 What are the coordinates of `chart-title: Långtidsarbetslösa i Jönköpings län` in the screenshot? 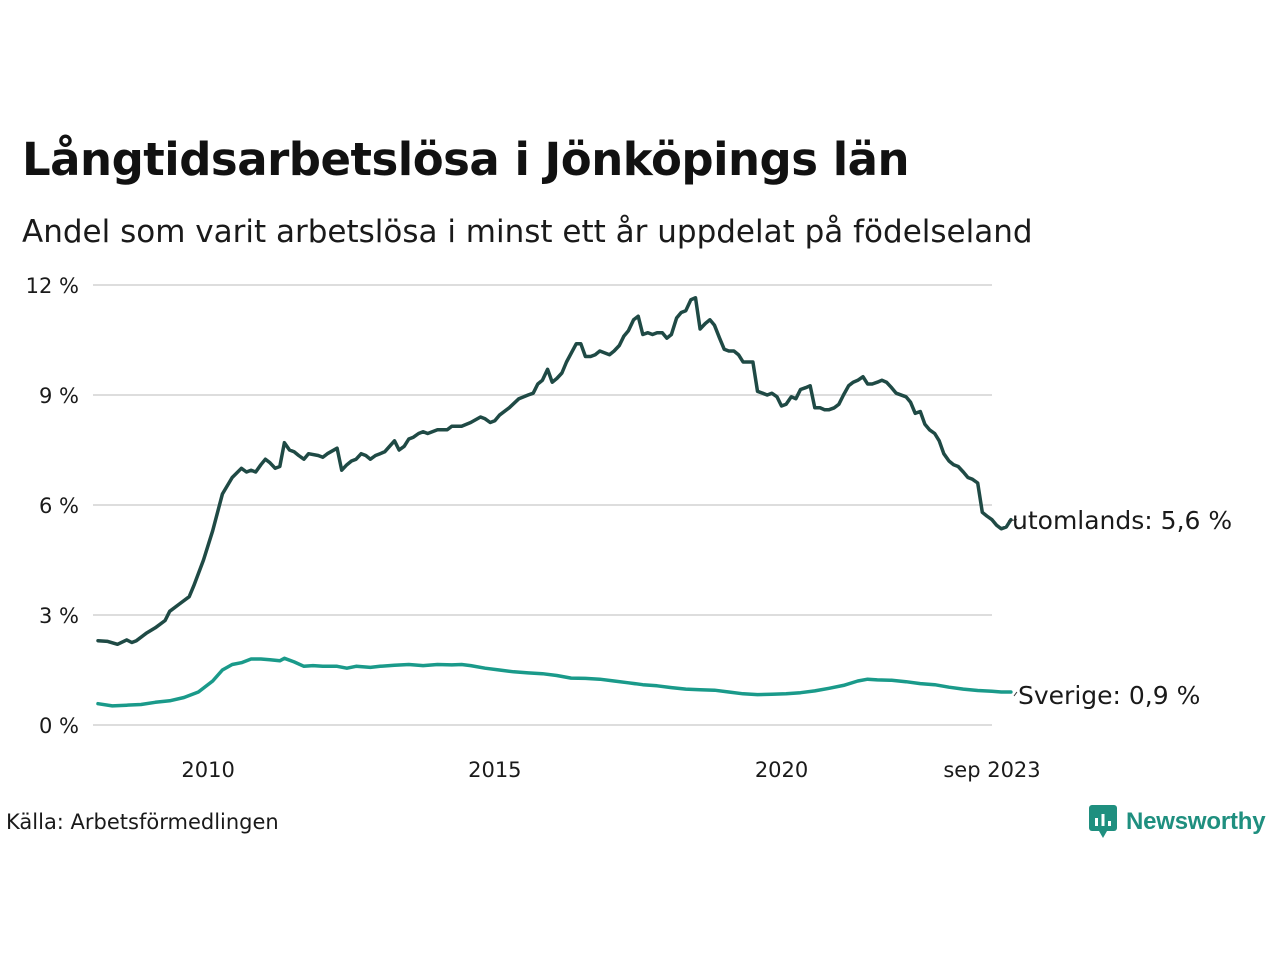 It's located at (466, 159).